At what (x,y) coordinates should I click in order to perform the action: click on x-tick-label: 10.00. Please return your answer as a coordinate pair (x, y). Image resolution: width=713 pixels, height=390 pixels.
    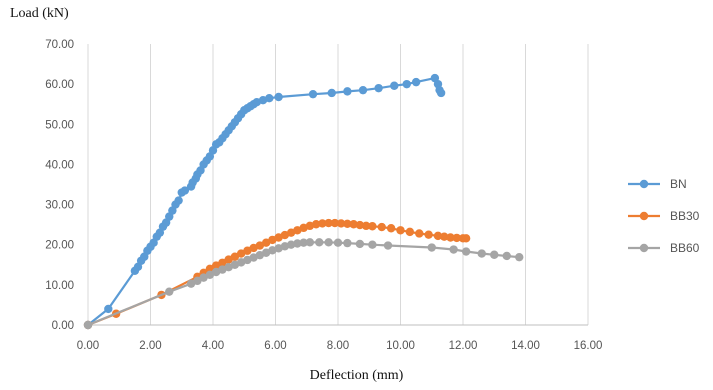
    Looking at the image, I should click on (400, 346).